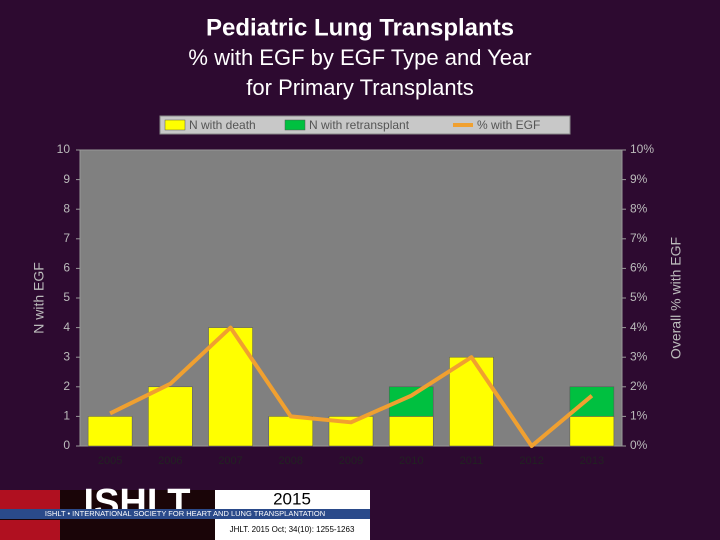 The image size is (720, 540). What do you see at coordinates (66, 445) in the screenshot?
I see `y-tick-label: 0` at bounding box center [66, 445].